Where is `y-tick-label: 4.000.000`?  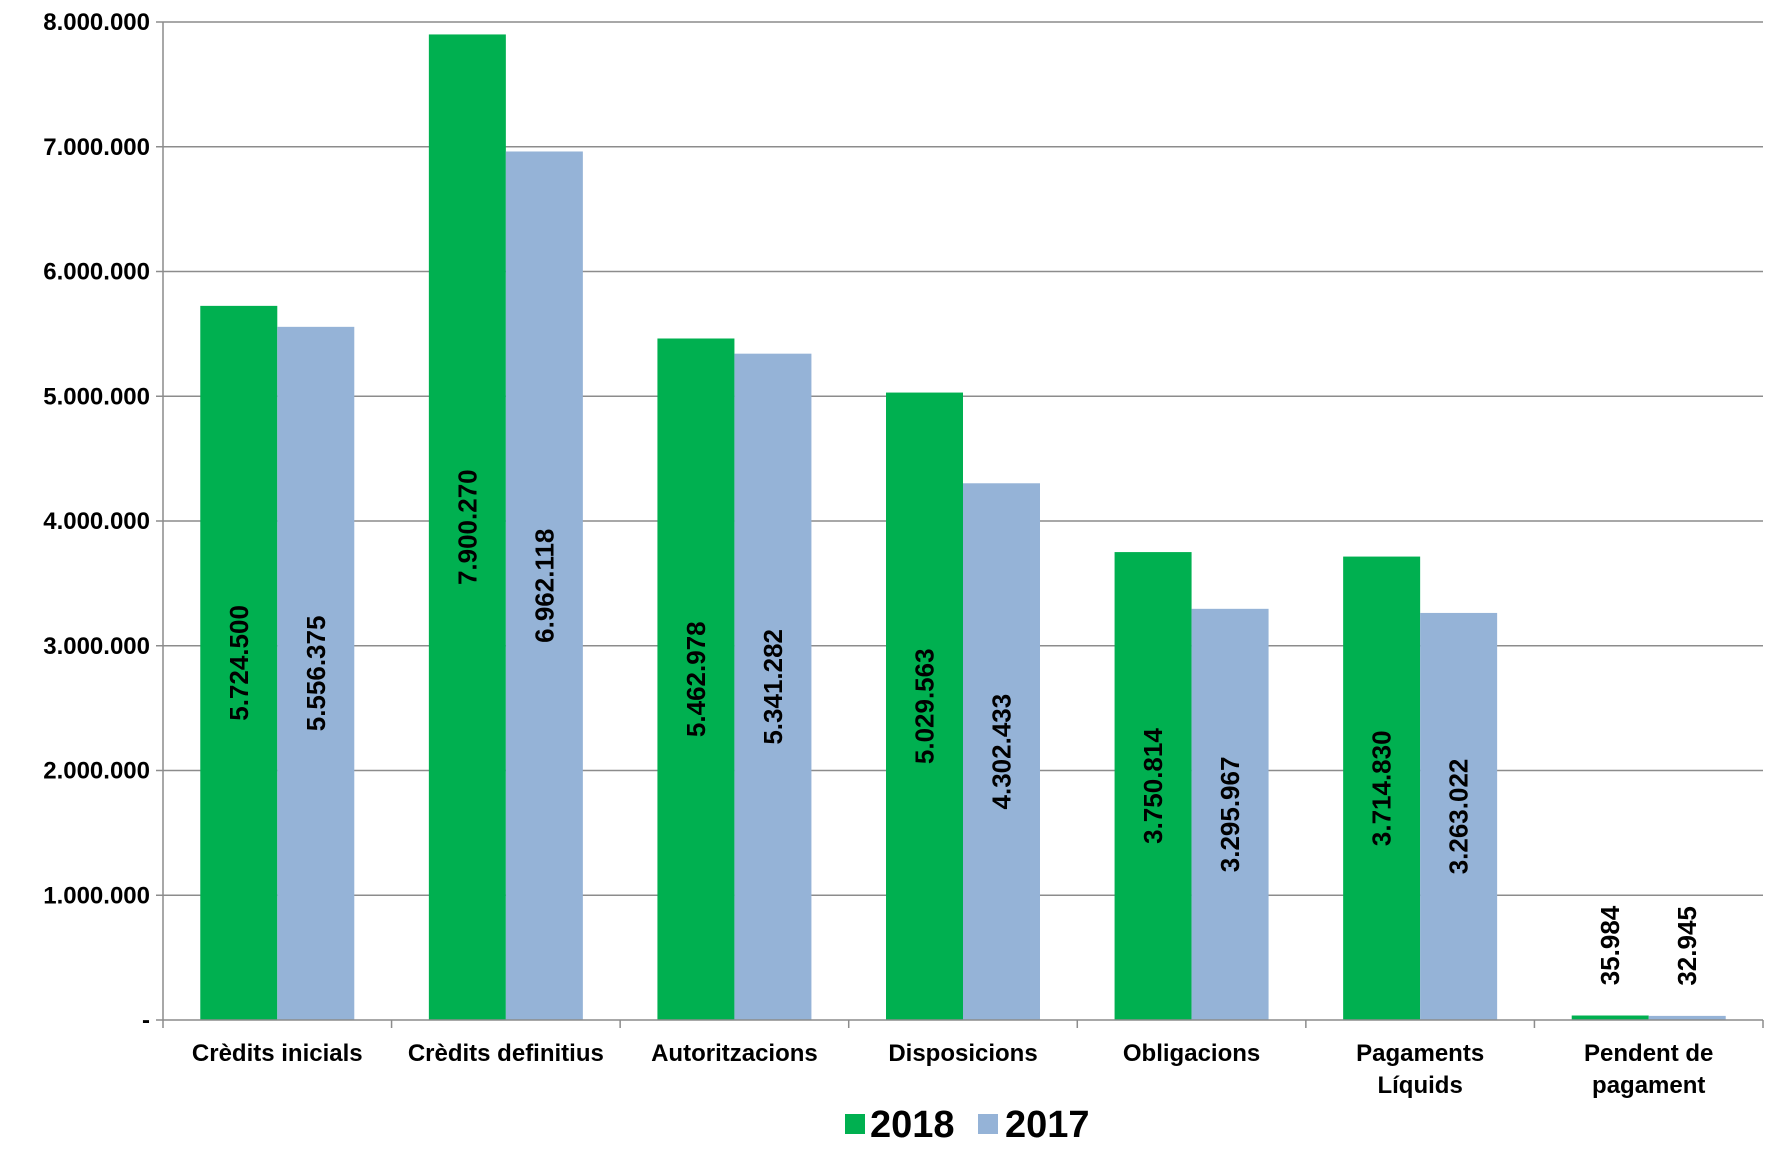 y-tick-label: 4.000.000 is located at coordinates (96, 521).